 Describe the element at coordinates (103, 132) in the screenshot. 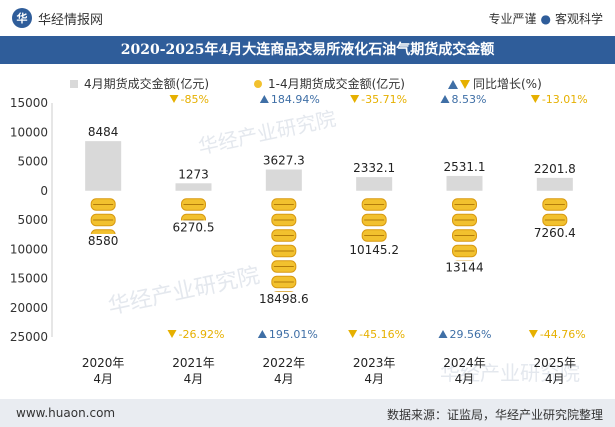

I see `data-label-monthly: 8484` at that location.